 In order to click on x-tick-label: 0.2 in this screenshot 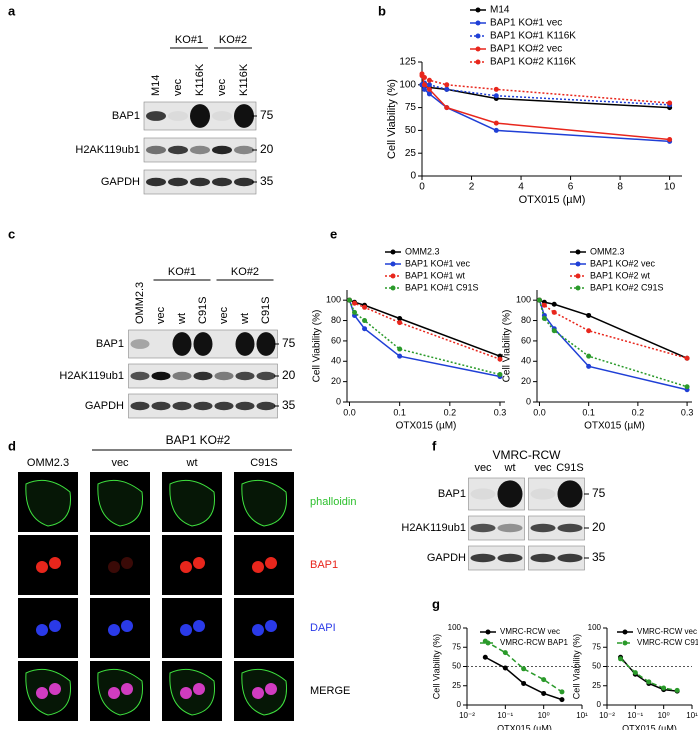, I will do `click(450, 412)`.